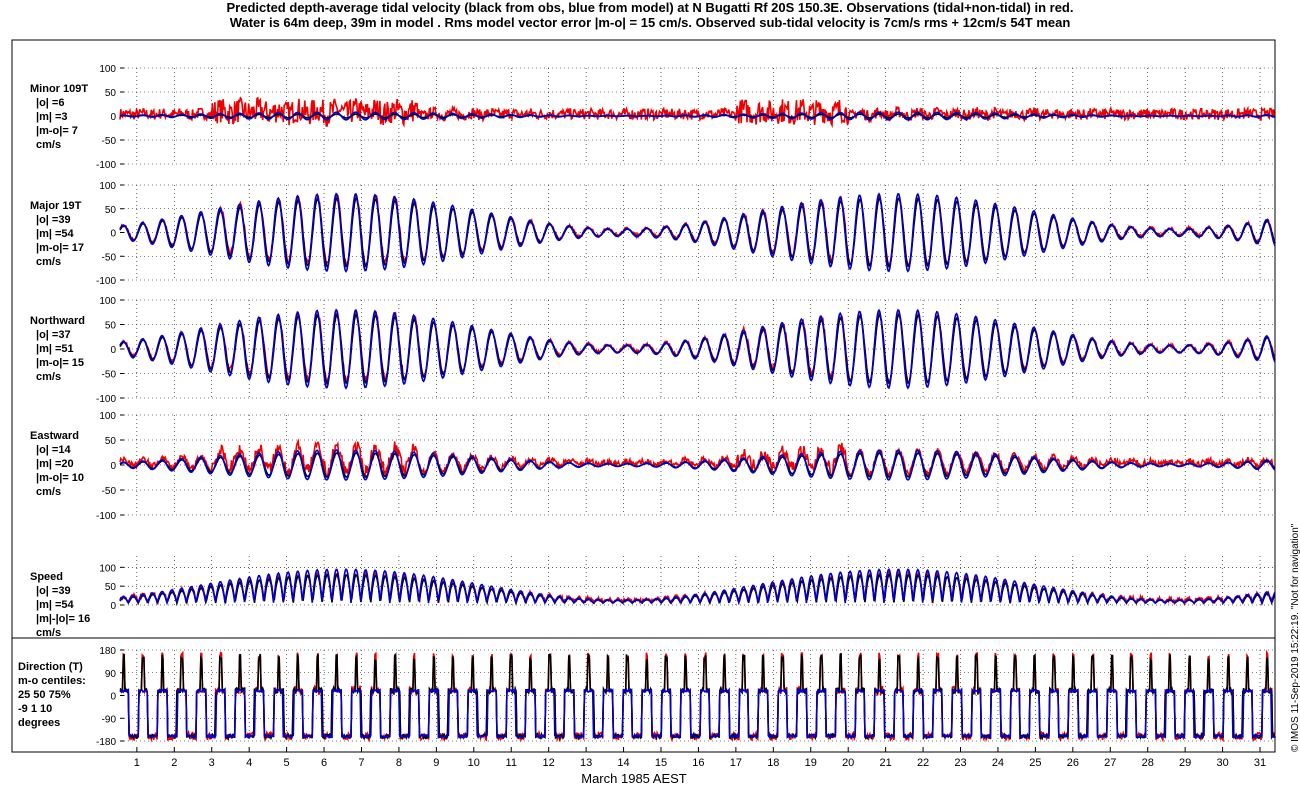 The height and width of the screenshot is (800, 1300). What do you see at coordinates (960, 763) in the screenshot?
I see `x-tick-label: 23` at bounding box center [960, 763].